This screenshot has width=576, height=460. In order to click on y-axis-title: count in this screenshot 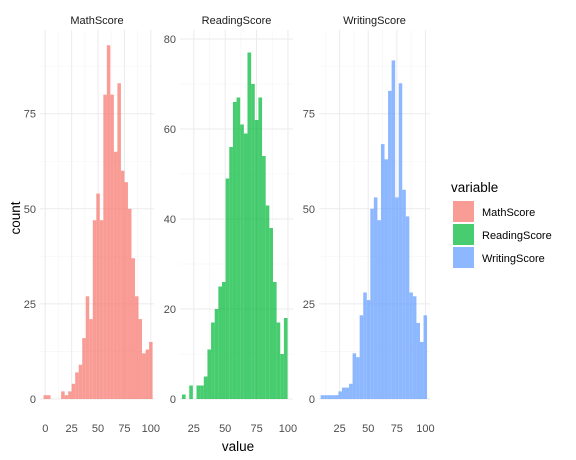, I will do `click(15, 217)`.